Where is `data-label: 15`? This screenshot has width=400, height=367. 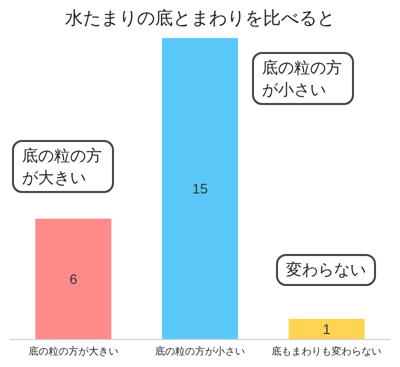 data-label: 15 is located at coordinates (200, 188).